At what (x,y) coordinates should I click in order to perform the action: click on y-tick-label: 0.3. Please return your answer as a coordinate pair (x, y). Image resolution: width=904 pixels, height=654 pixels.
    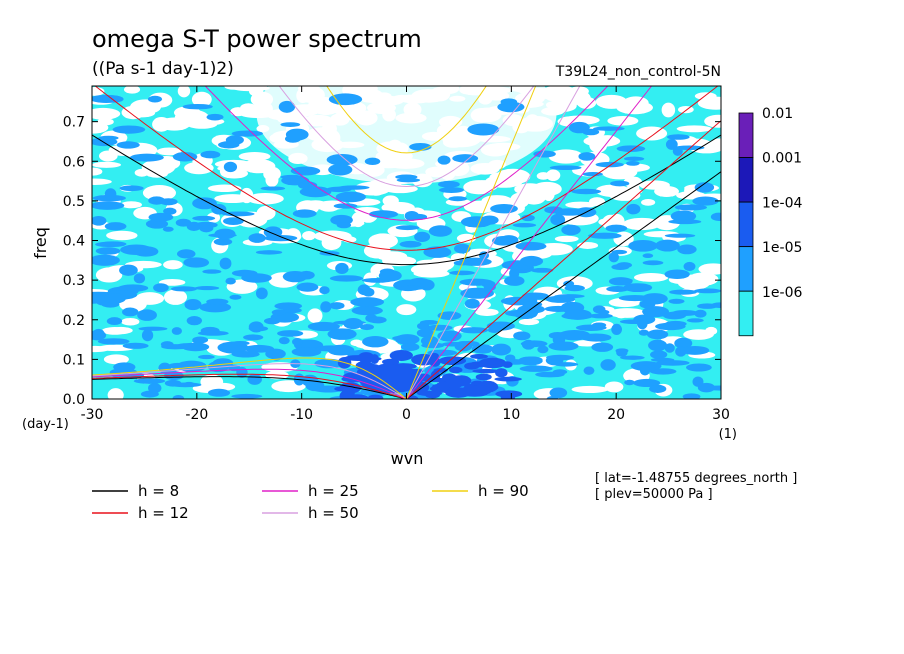
    Looking at the image, I should click on (74, 281).